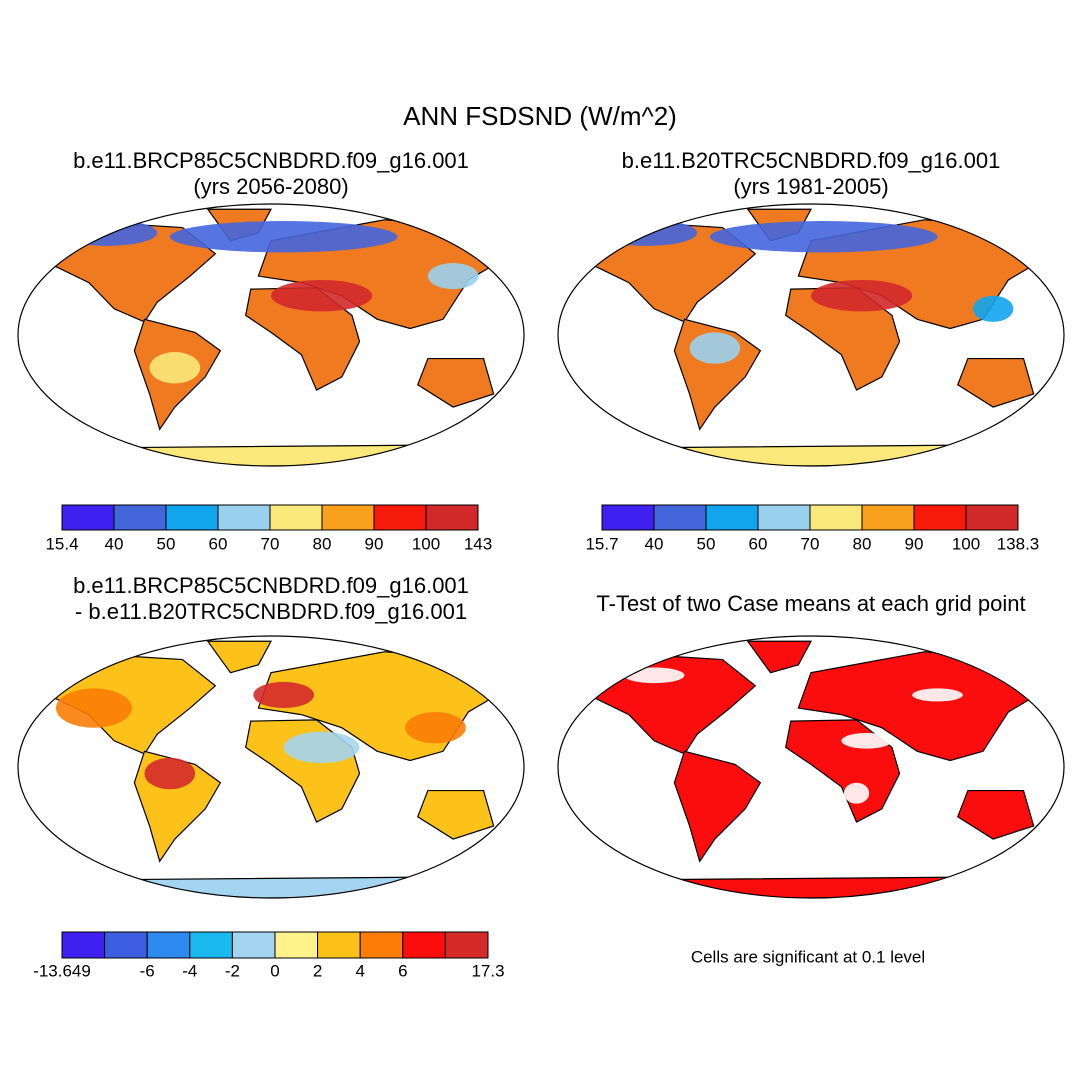 Image resolution: width=1080 pixels, height=1085 pixels. Describe the element at coordinates (540, 116) in the screenshot. I see `figure-title: ANN FSDSND (W/m^2)` at that location.